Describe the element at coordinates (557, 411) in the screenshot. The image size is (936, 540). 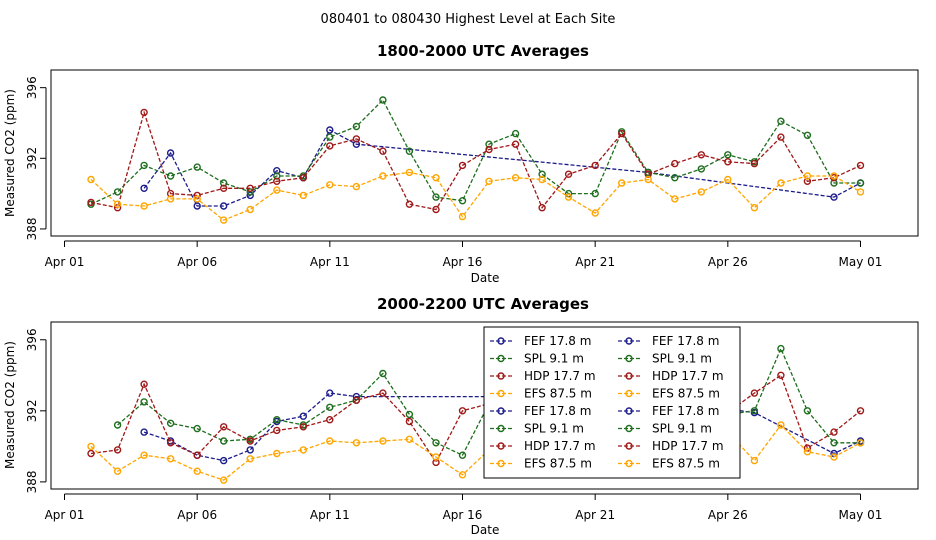
I see `legend-label: FEF 17.8 m` at that location.